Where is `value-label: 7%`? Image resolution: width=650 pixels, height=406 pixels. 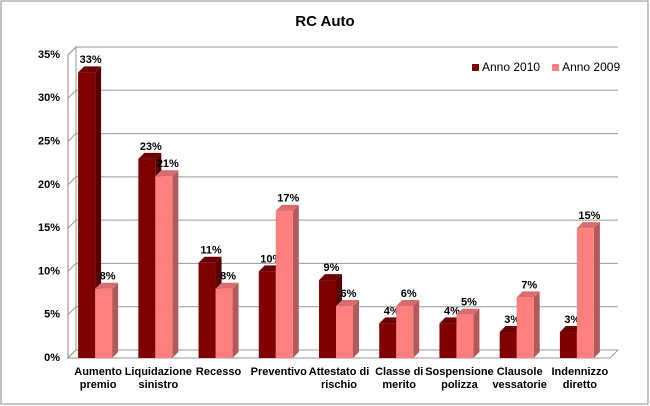
value-label: 7% is located at coordinates (529, 285).